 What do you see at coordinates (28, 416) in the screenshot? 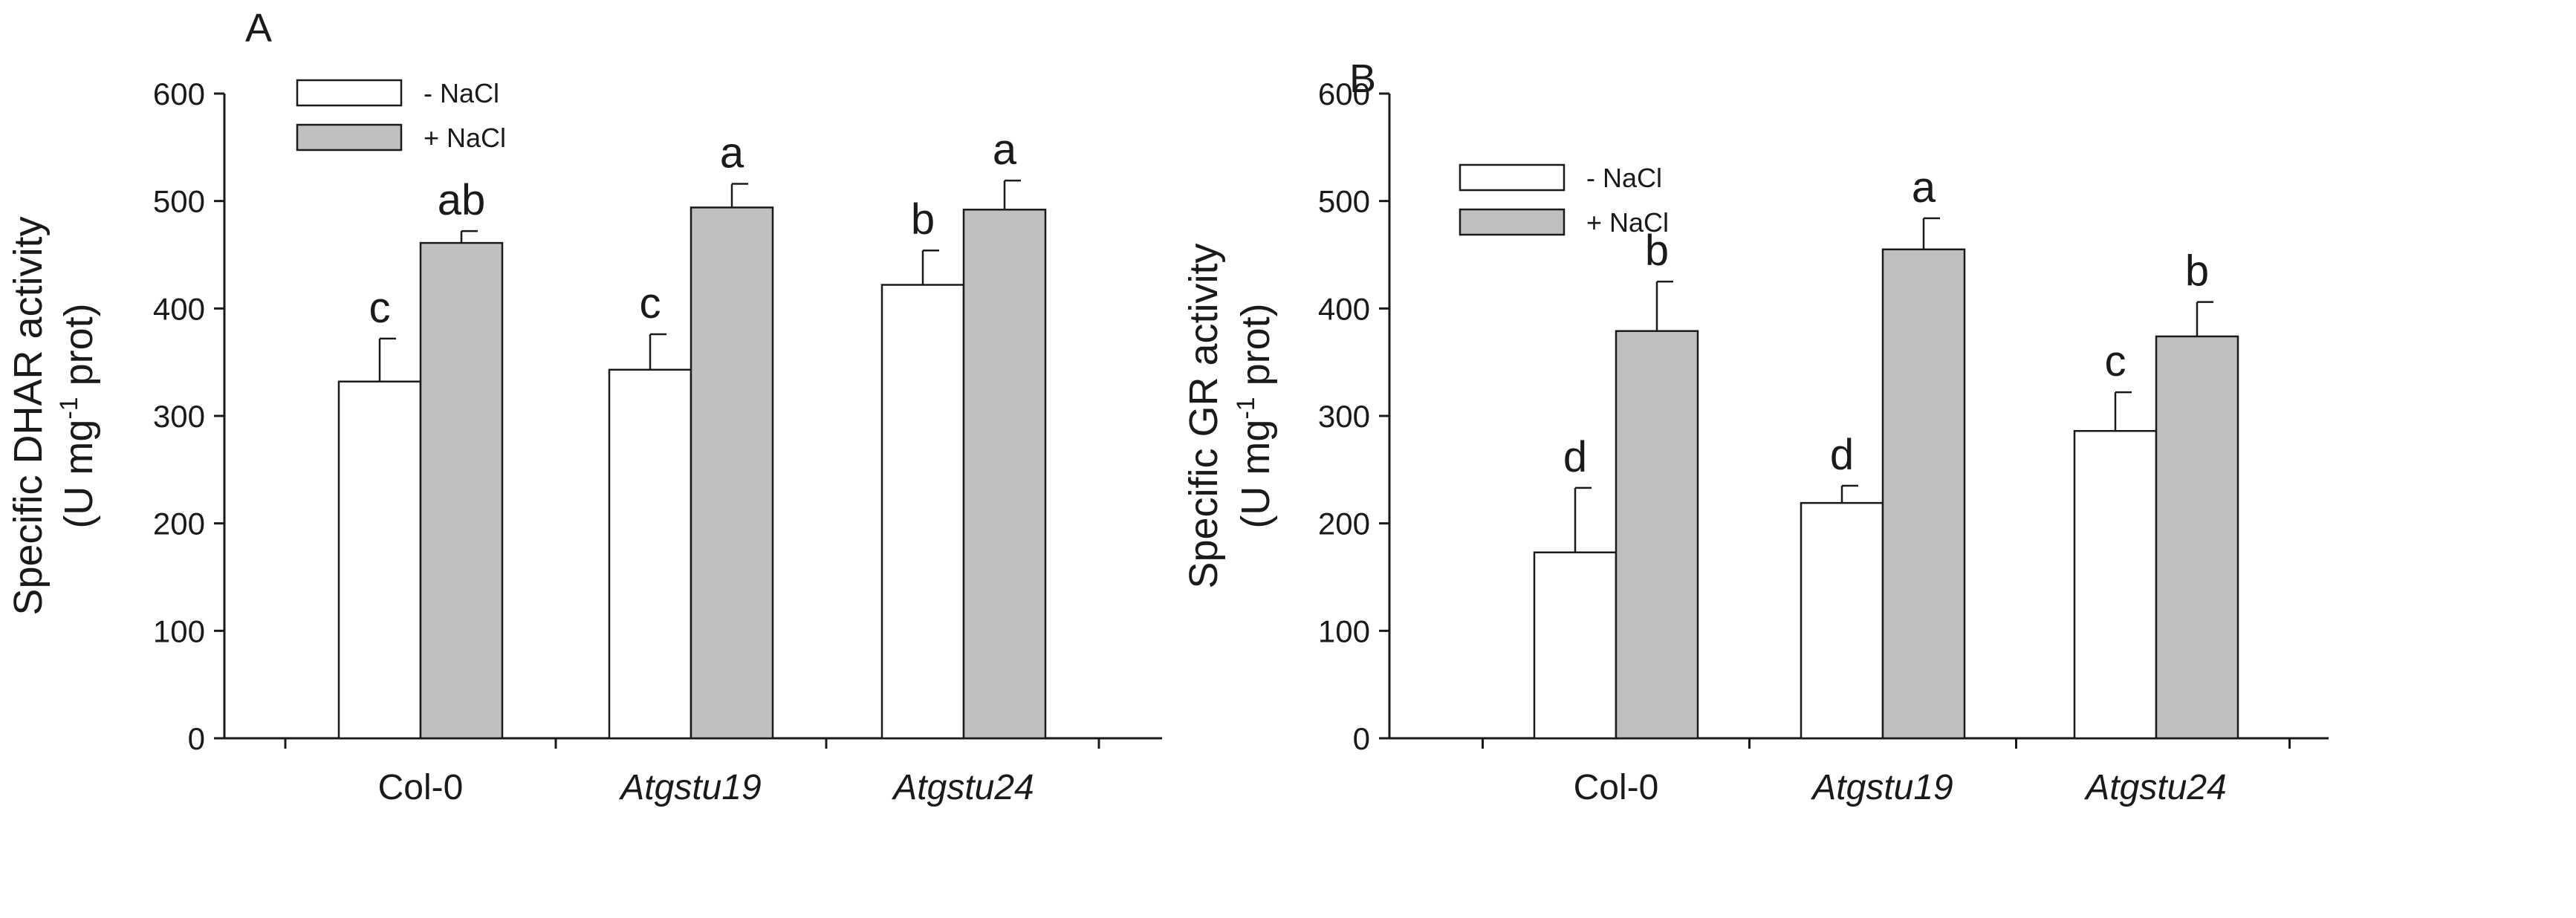
I see `y-axis-label-line1: Specific DHAR activity` at bounding box center [28, 416].